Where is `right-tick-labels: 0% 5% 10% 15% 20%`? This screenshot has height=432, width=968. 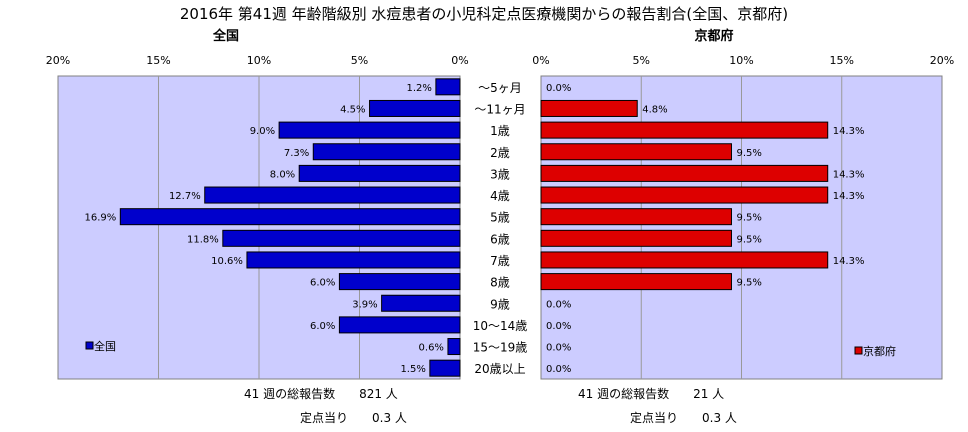
right-tick-labels: 0% 5% 10% 15% 20% is located at coordinates (743, 60).